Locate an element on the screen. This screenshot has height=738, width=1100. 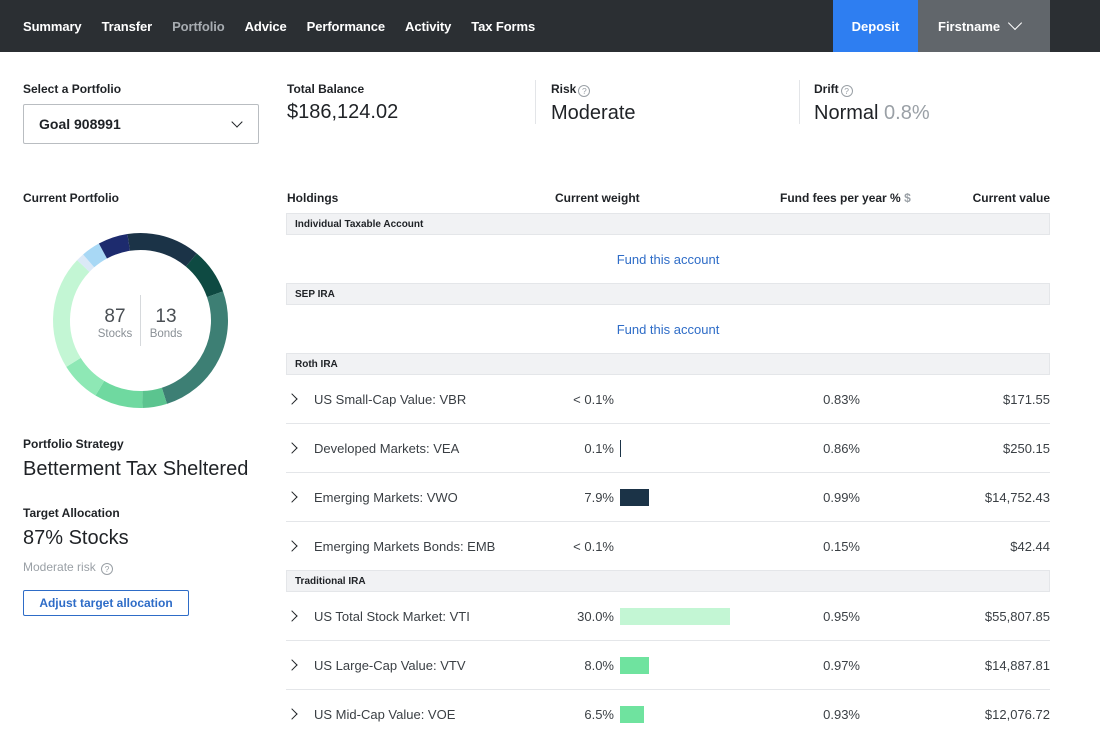
holding-value: $12,076.72 is located at coordinates (1017, 714).